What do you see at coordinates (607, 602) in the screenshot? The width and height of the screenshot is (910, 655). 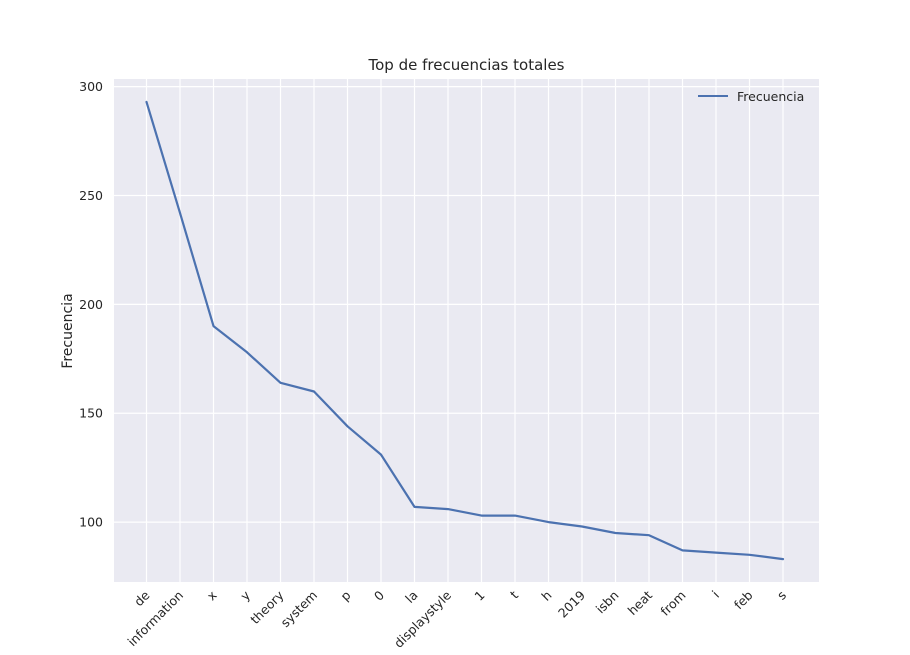 I see `x-tick-label: isbn` at bounding box center [607, 602].